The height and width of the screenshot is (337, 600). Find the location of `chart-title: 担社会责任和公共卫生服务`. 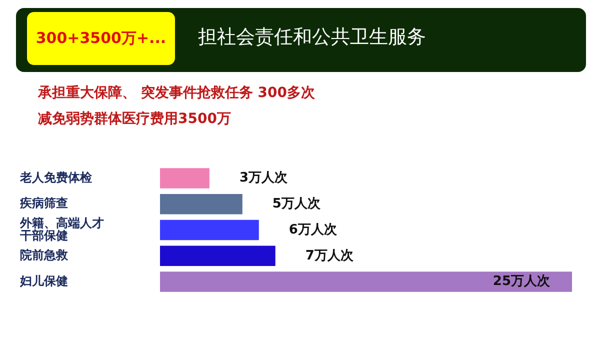

chart-title: 担社会责任和公共卫生服务 is located at coordinates (312, 37).